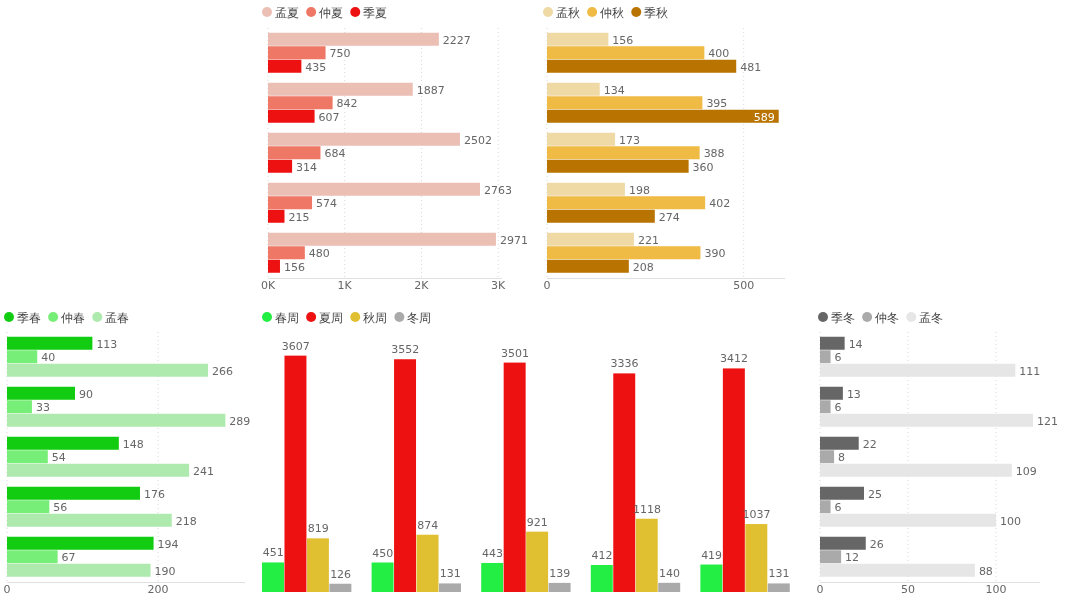 Image resolution: width=1080 pixels, height=604 pixels. What do you see at coordinates (853, 394) in the screenshot?
I see `data-label: 13` at bounding box center [853, 394].